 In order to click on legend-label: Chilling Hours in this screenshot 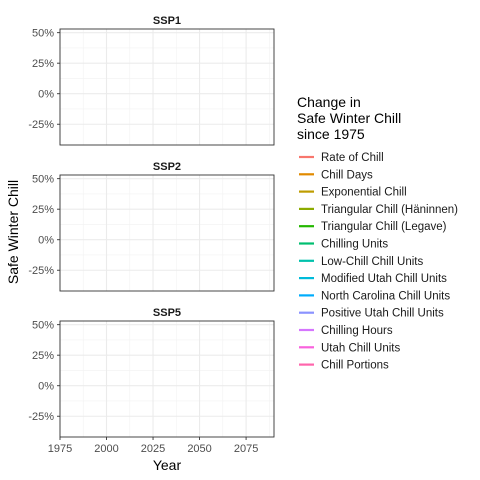, I will do `click(357, 331)`.